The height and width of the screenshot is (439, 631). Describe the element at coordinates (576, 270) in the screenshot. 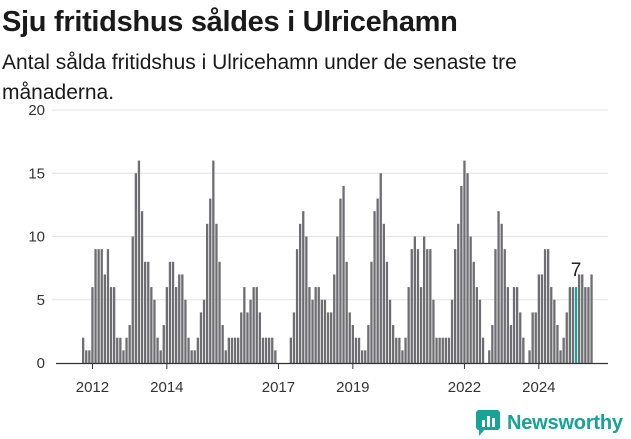

I see `last-value-label: 7` at that location.